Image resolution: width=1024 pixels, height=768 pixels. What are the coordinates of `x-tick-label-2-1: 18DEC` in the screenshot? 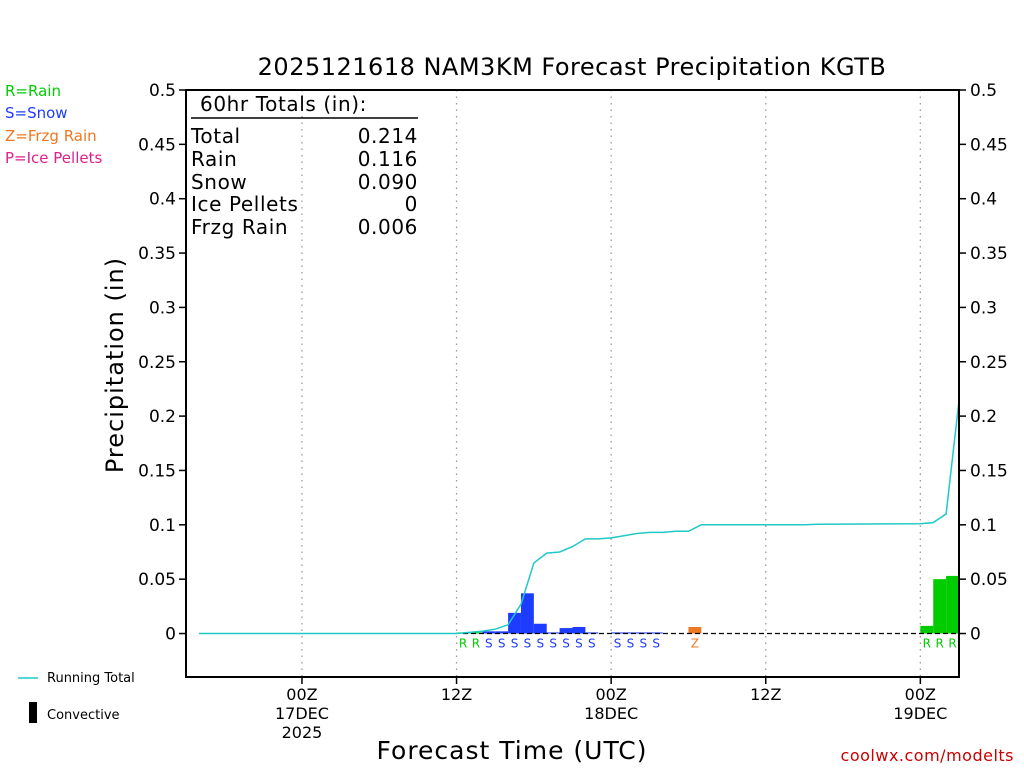 It's located at (611, 713).